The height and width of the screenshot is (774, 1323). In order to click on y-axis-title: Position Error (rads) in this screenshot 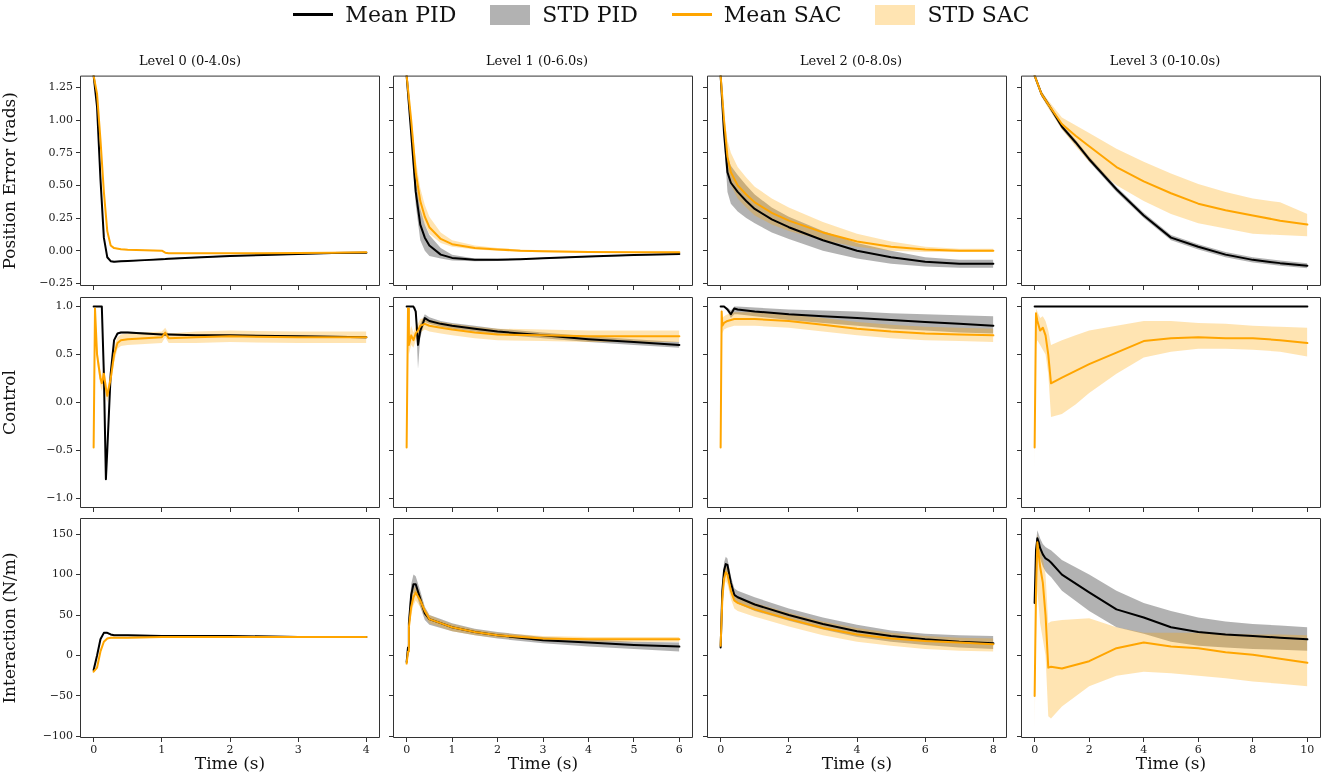, I will do `click(9, 181)`.